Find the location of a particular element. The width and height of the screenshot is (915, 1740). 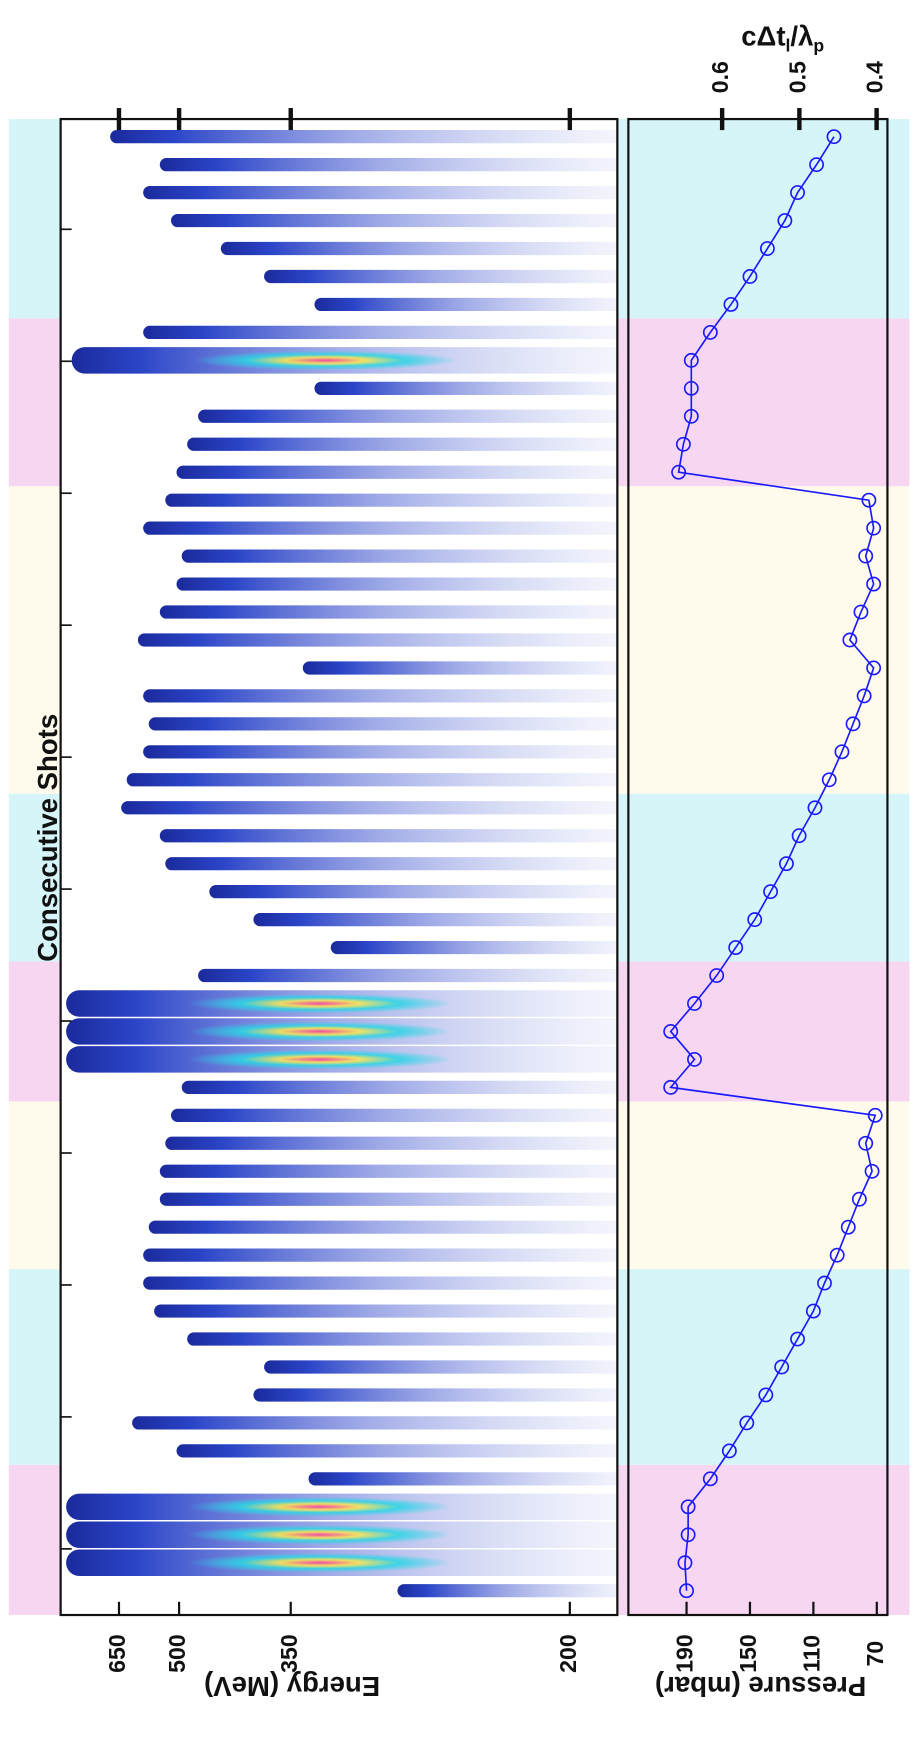

y2-axis-title-part: l is located at coordinates (788, 45).